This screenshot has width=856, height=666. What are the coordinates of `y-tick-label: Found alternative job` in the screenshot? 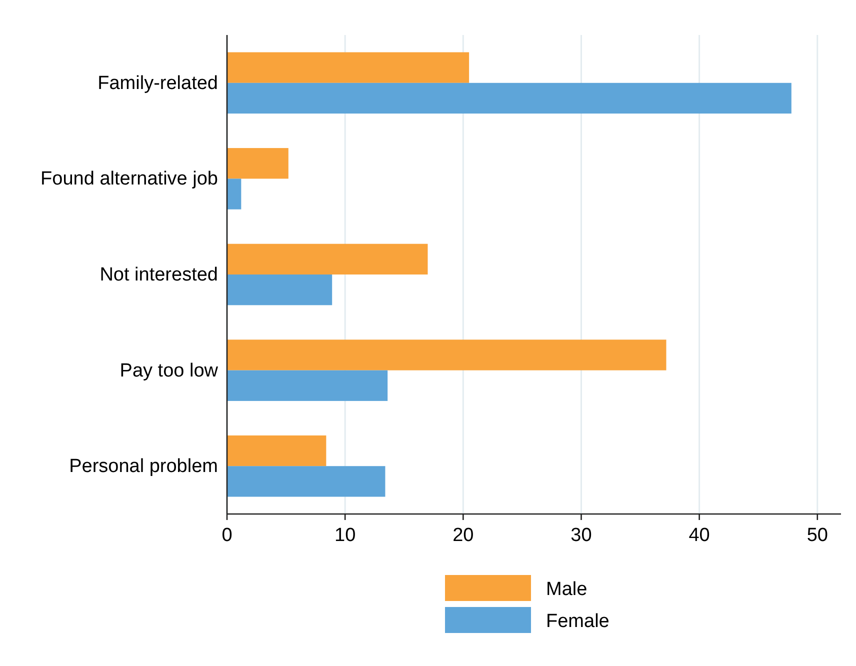 It's located at (129, 179).